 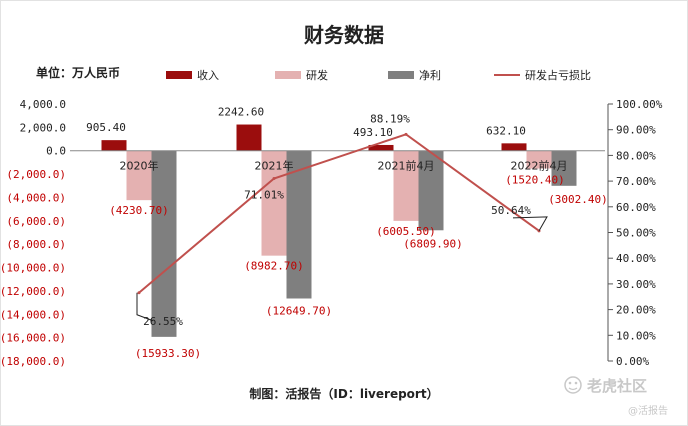 I want to click on y-left-tick-label: 0.0, so click(x=56, y=151).